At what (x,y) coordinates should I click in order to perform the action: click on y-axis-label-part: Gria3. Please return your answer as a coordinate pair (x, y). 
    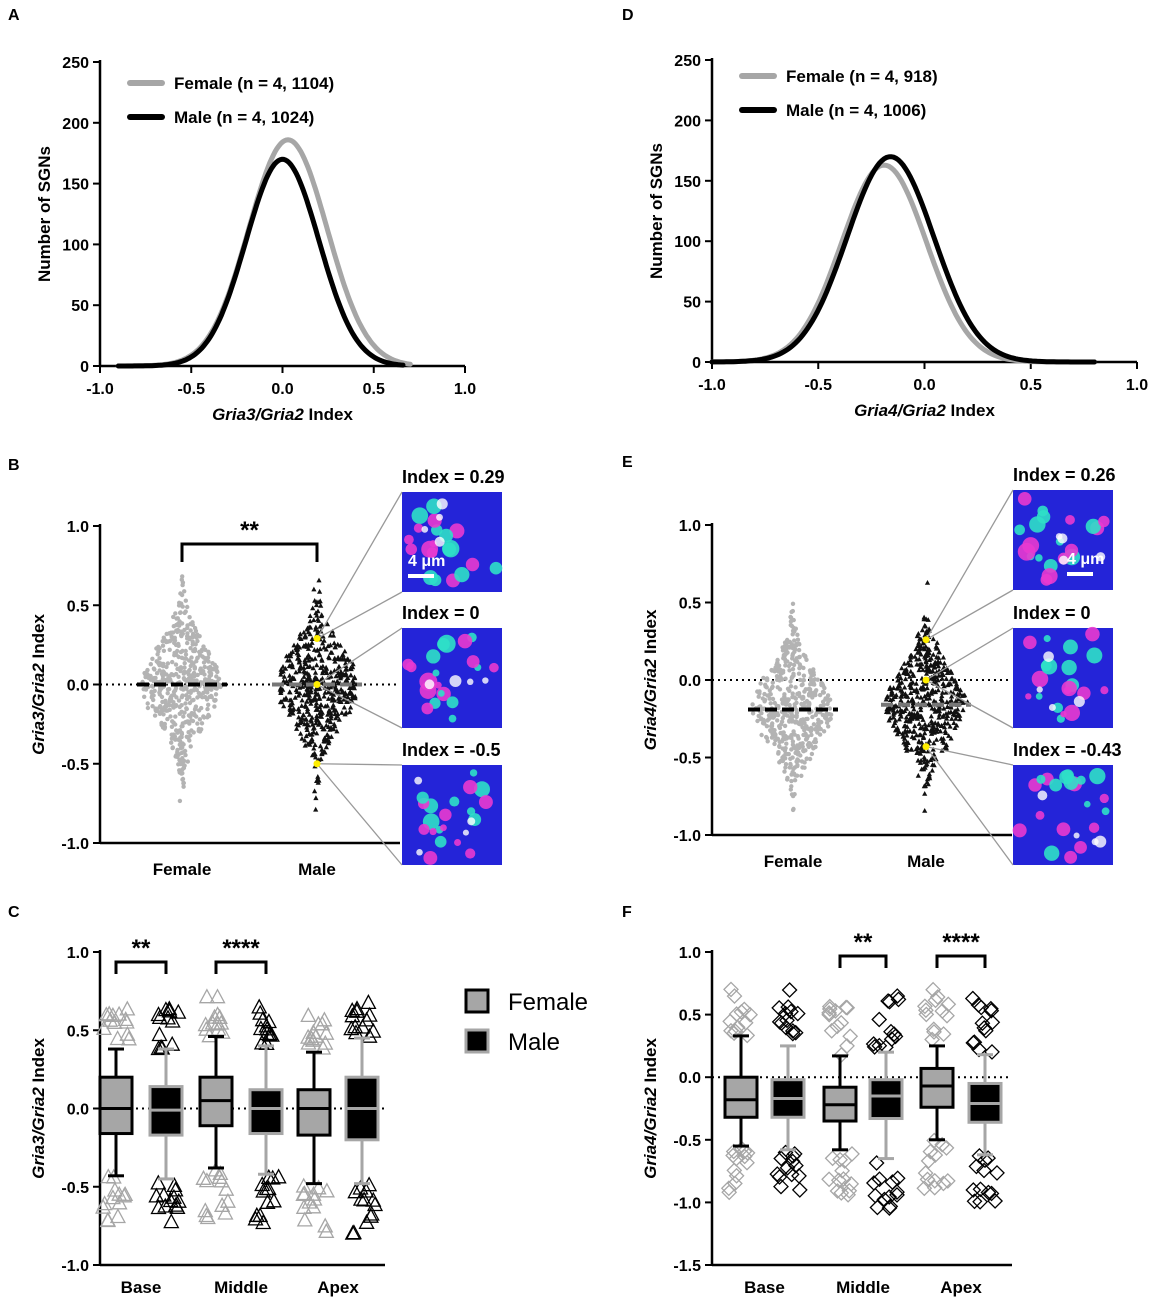
    Looking at the image, I should click on (38, 733).